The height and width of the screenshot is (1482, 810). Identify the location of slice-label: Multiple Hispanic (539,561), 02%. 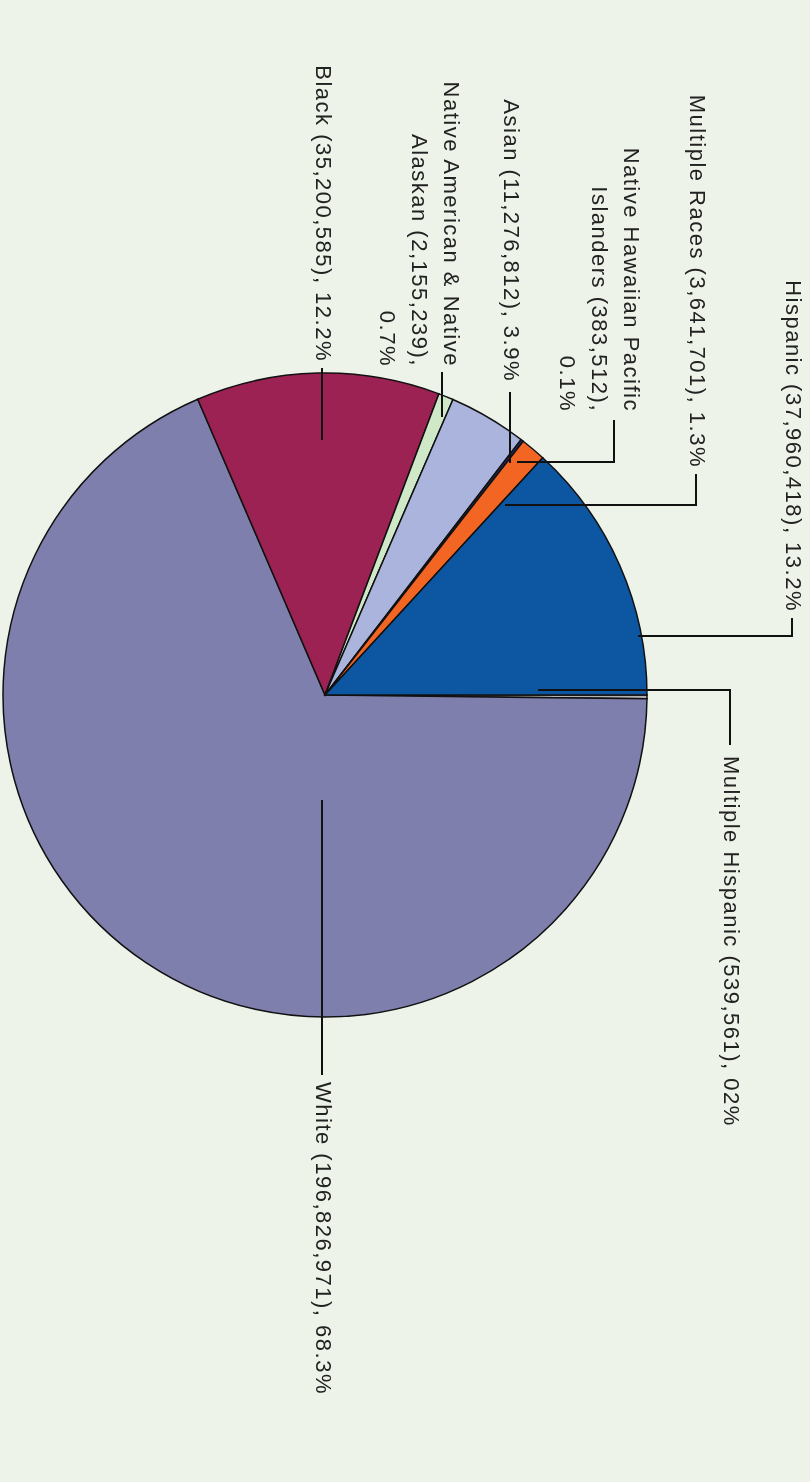
(732, 941).